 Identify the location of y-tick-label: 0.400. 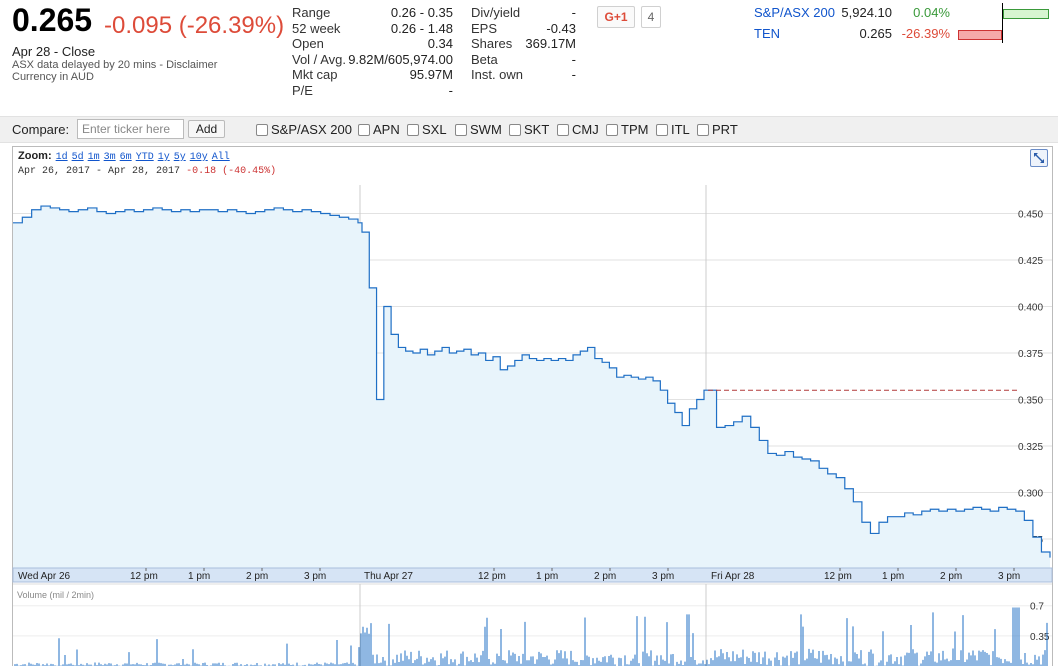
(1030, 308).